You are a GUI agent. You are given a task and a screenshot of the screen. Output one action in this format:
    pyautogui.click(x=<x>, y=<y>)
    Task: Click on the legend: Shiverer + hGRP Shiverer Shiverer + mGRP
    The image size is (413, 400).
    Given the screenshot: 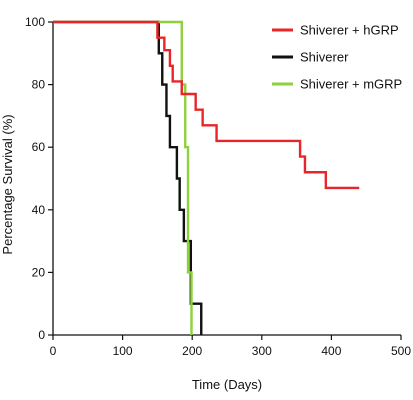 What is the action you would take?
    pyautogui.click(x=337, y=57)
    